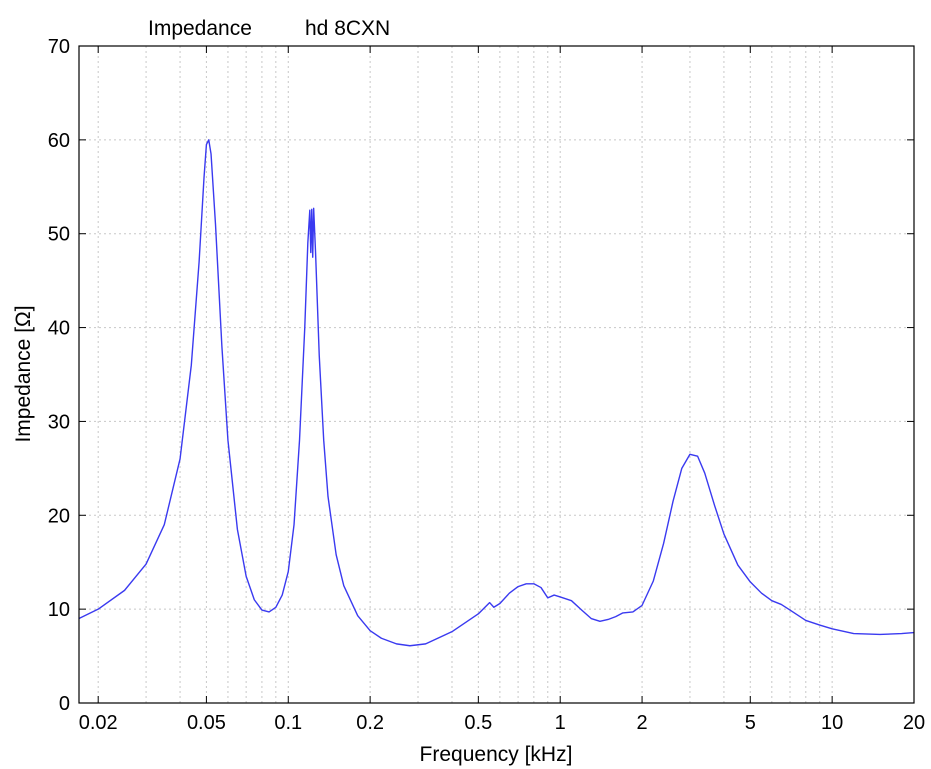 This screenshot has height=769, width=931. What do you see at coordinates (642, 723) in the screenshot?
I see `x-tick-label: 2` at bounding box center [642, 723].